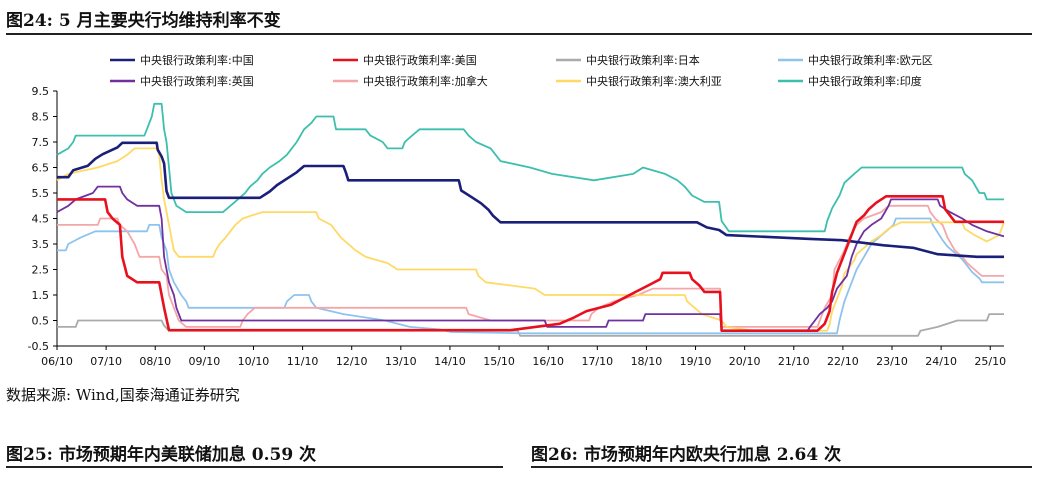 Image resolution: width=1038 pixels, height=479 pixels. I want to click on y-tick-label: 5.5, so click(41, 193).